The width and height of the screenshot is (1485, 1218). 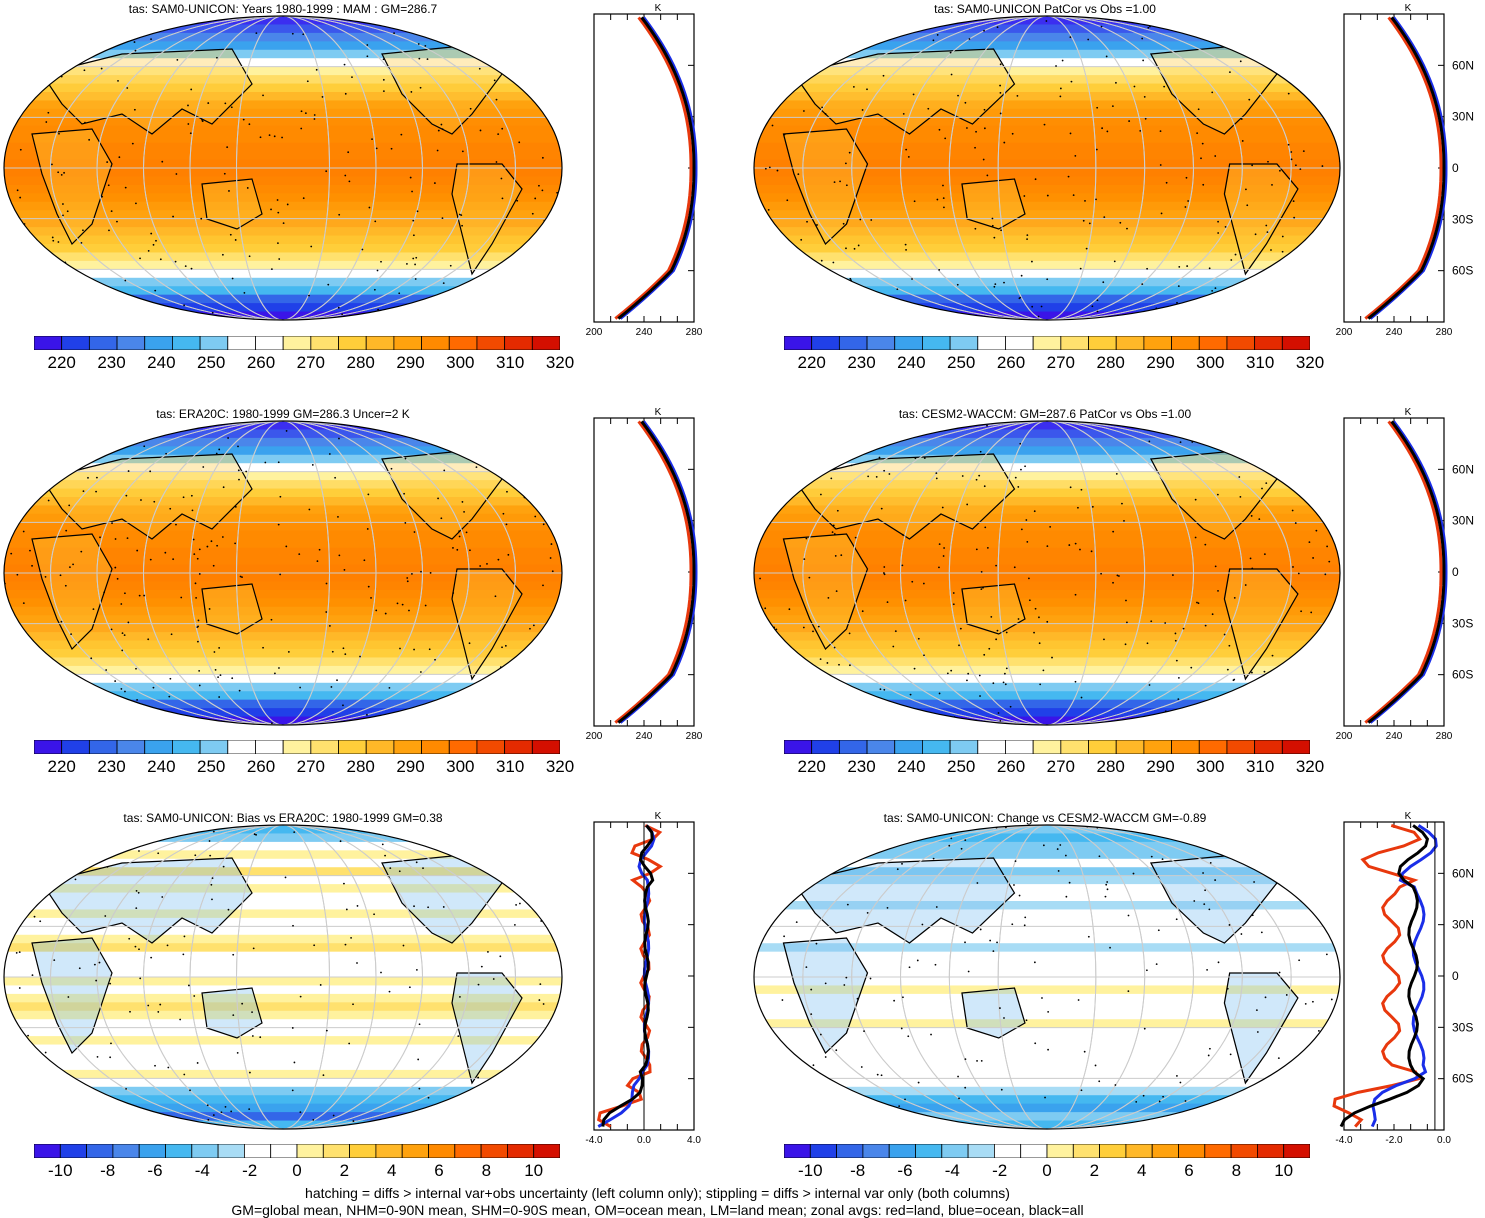 I want to click on zonal-profile-p1: K 200 240 280, so click(x=644, y=170).